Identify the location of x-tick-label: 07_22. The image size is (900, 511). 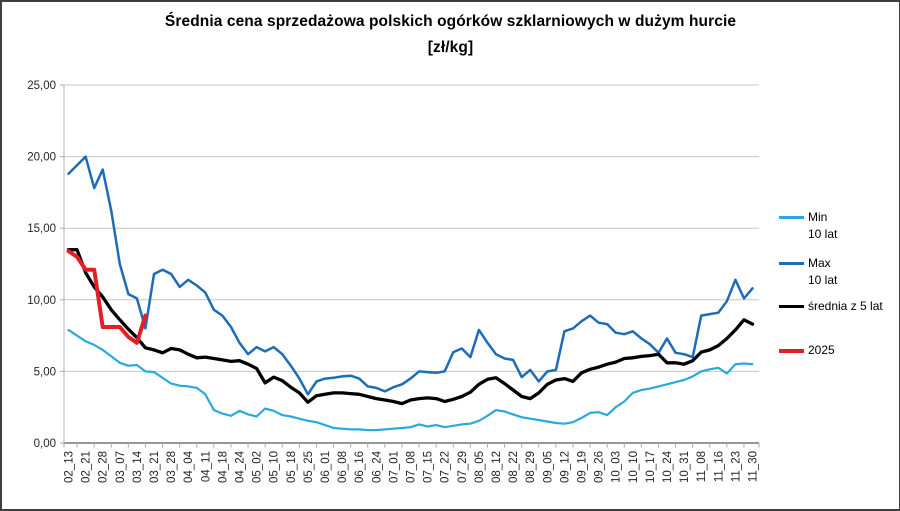
(446, 467).